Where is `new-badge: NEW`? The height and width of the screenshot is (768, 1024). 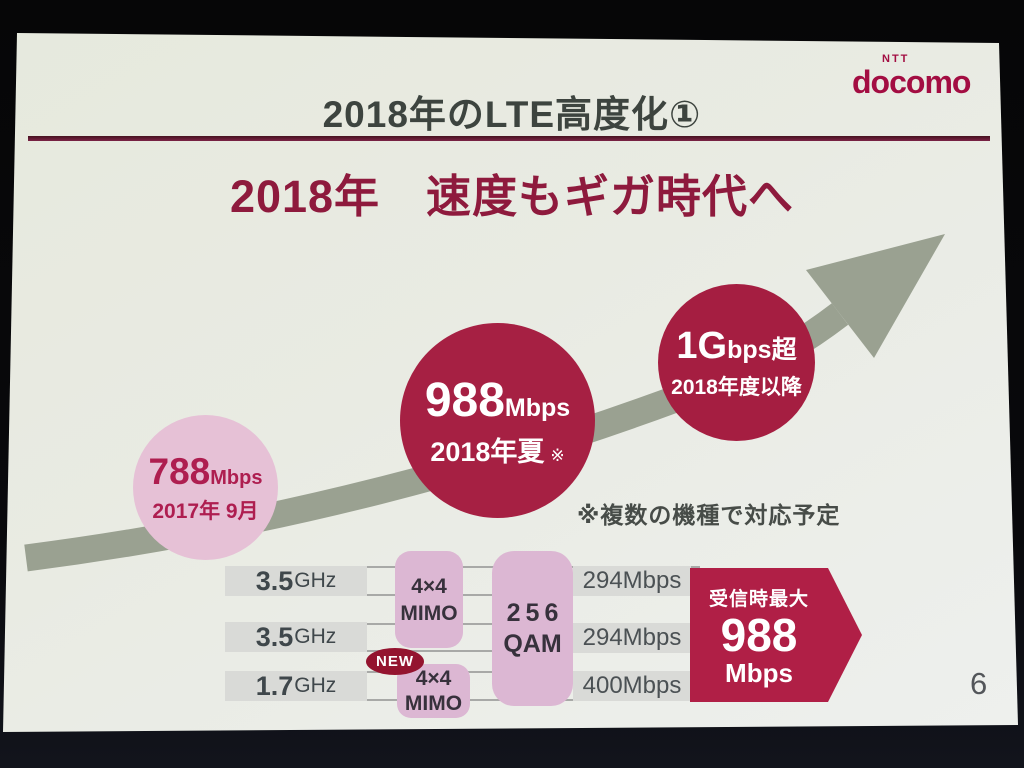
new-badge: NEW is located at coordinates (395, 661).